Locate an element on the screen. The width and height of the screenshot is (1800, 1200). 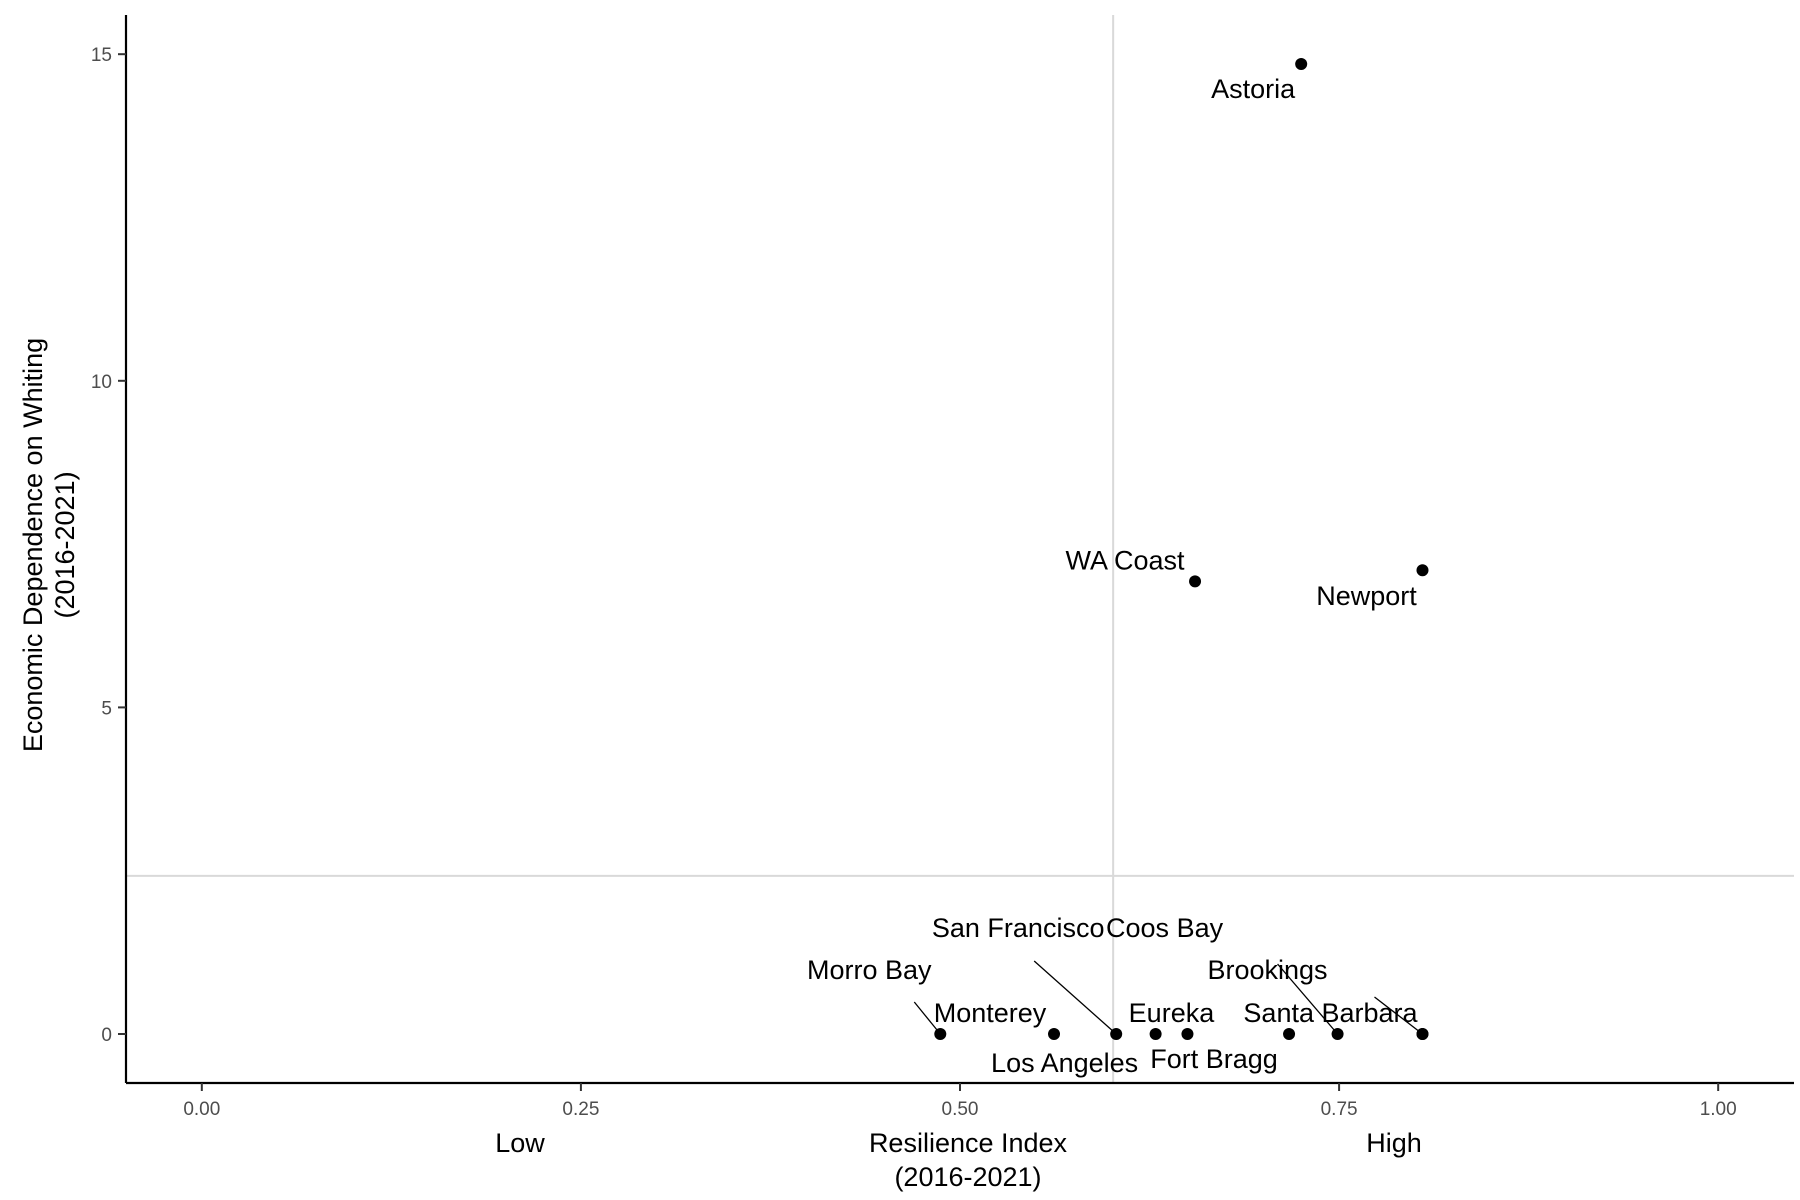
x-tick-label: 1.00 is located at coordinates (1718, 1109).